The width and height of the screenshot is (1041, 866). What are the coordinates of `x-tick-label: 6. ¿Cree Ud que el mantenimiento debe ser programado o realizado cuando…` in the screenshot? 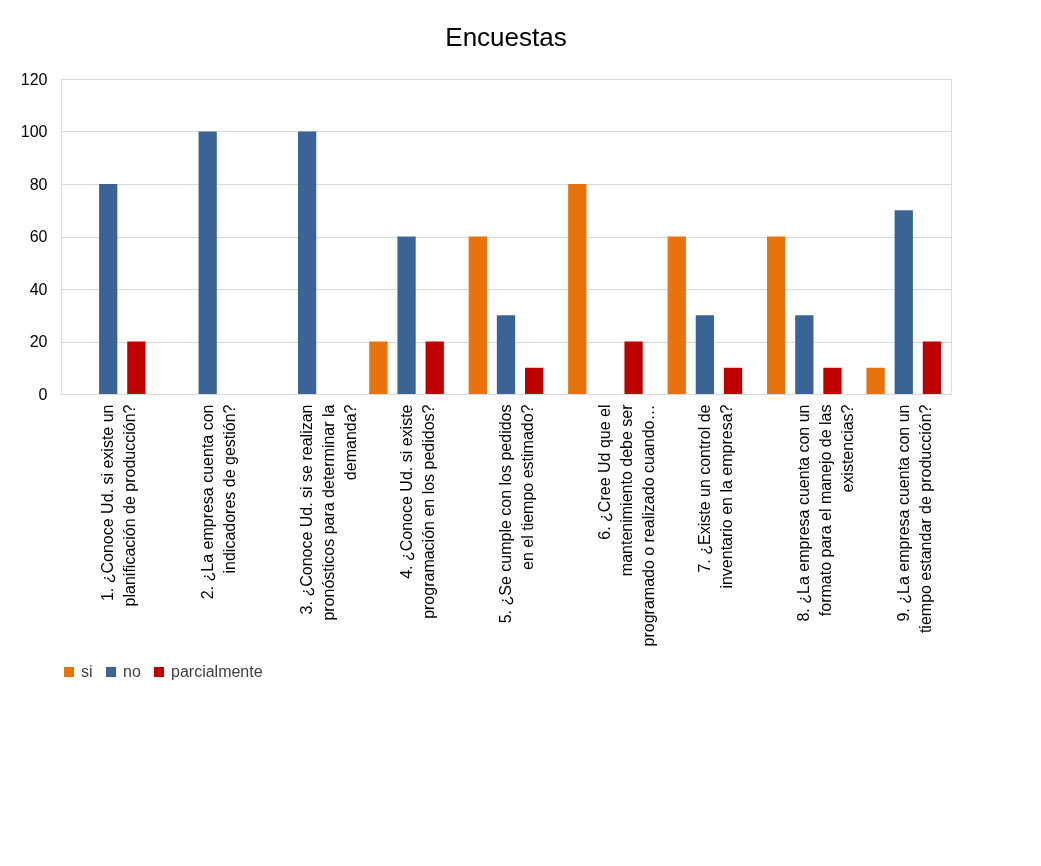 It's located at (627, 525).